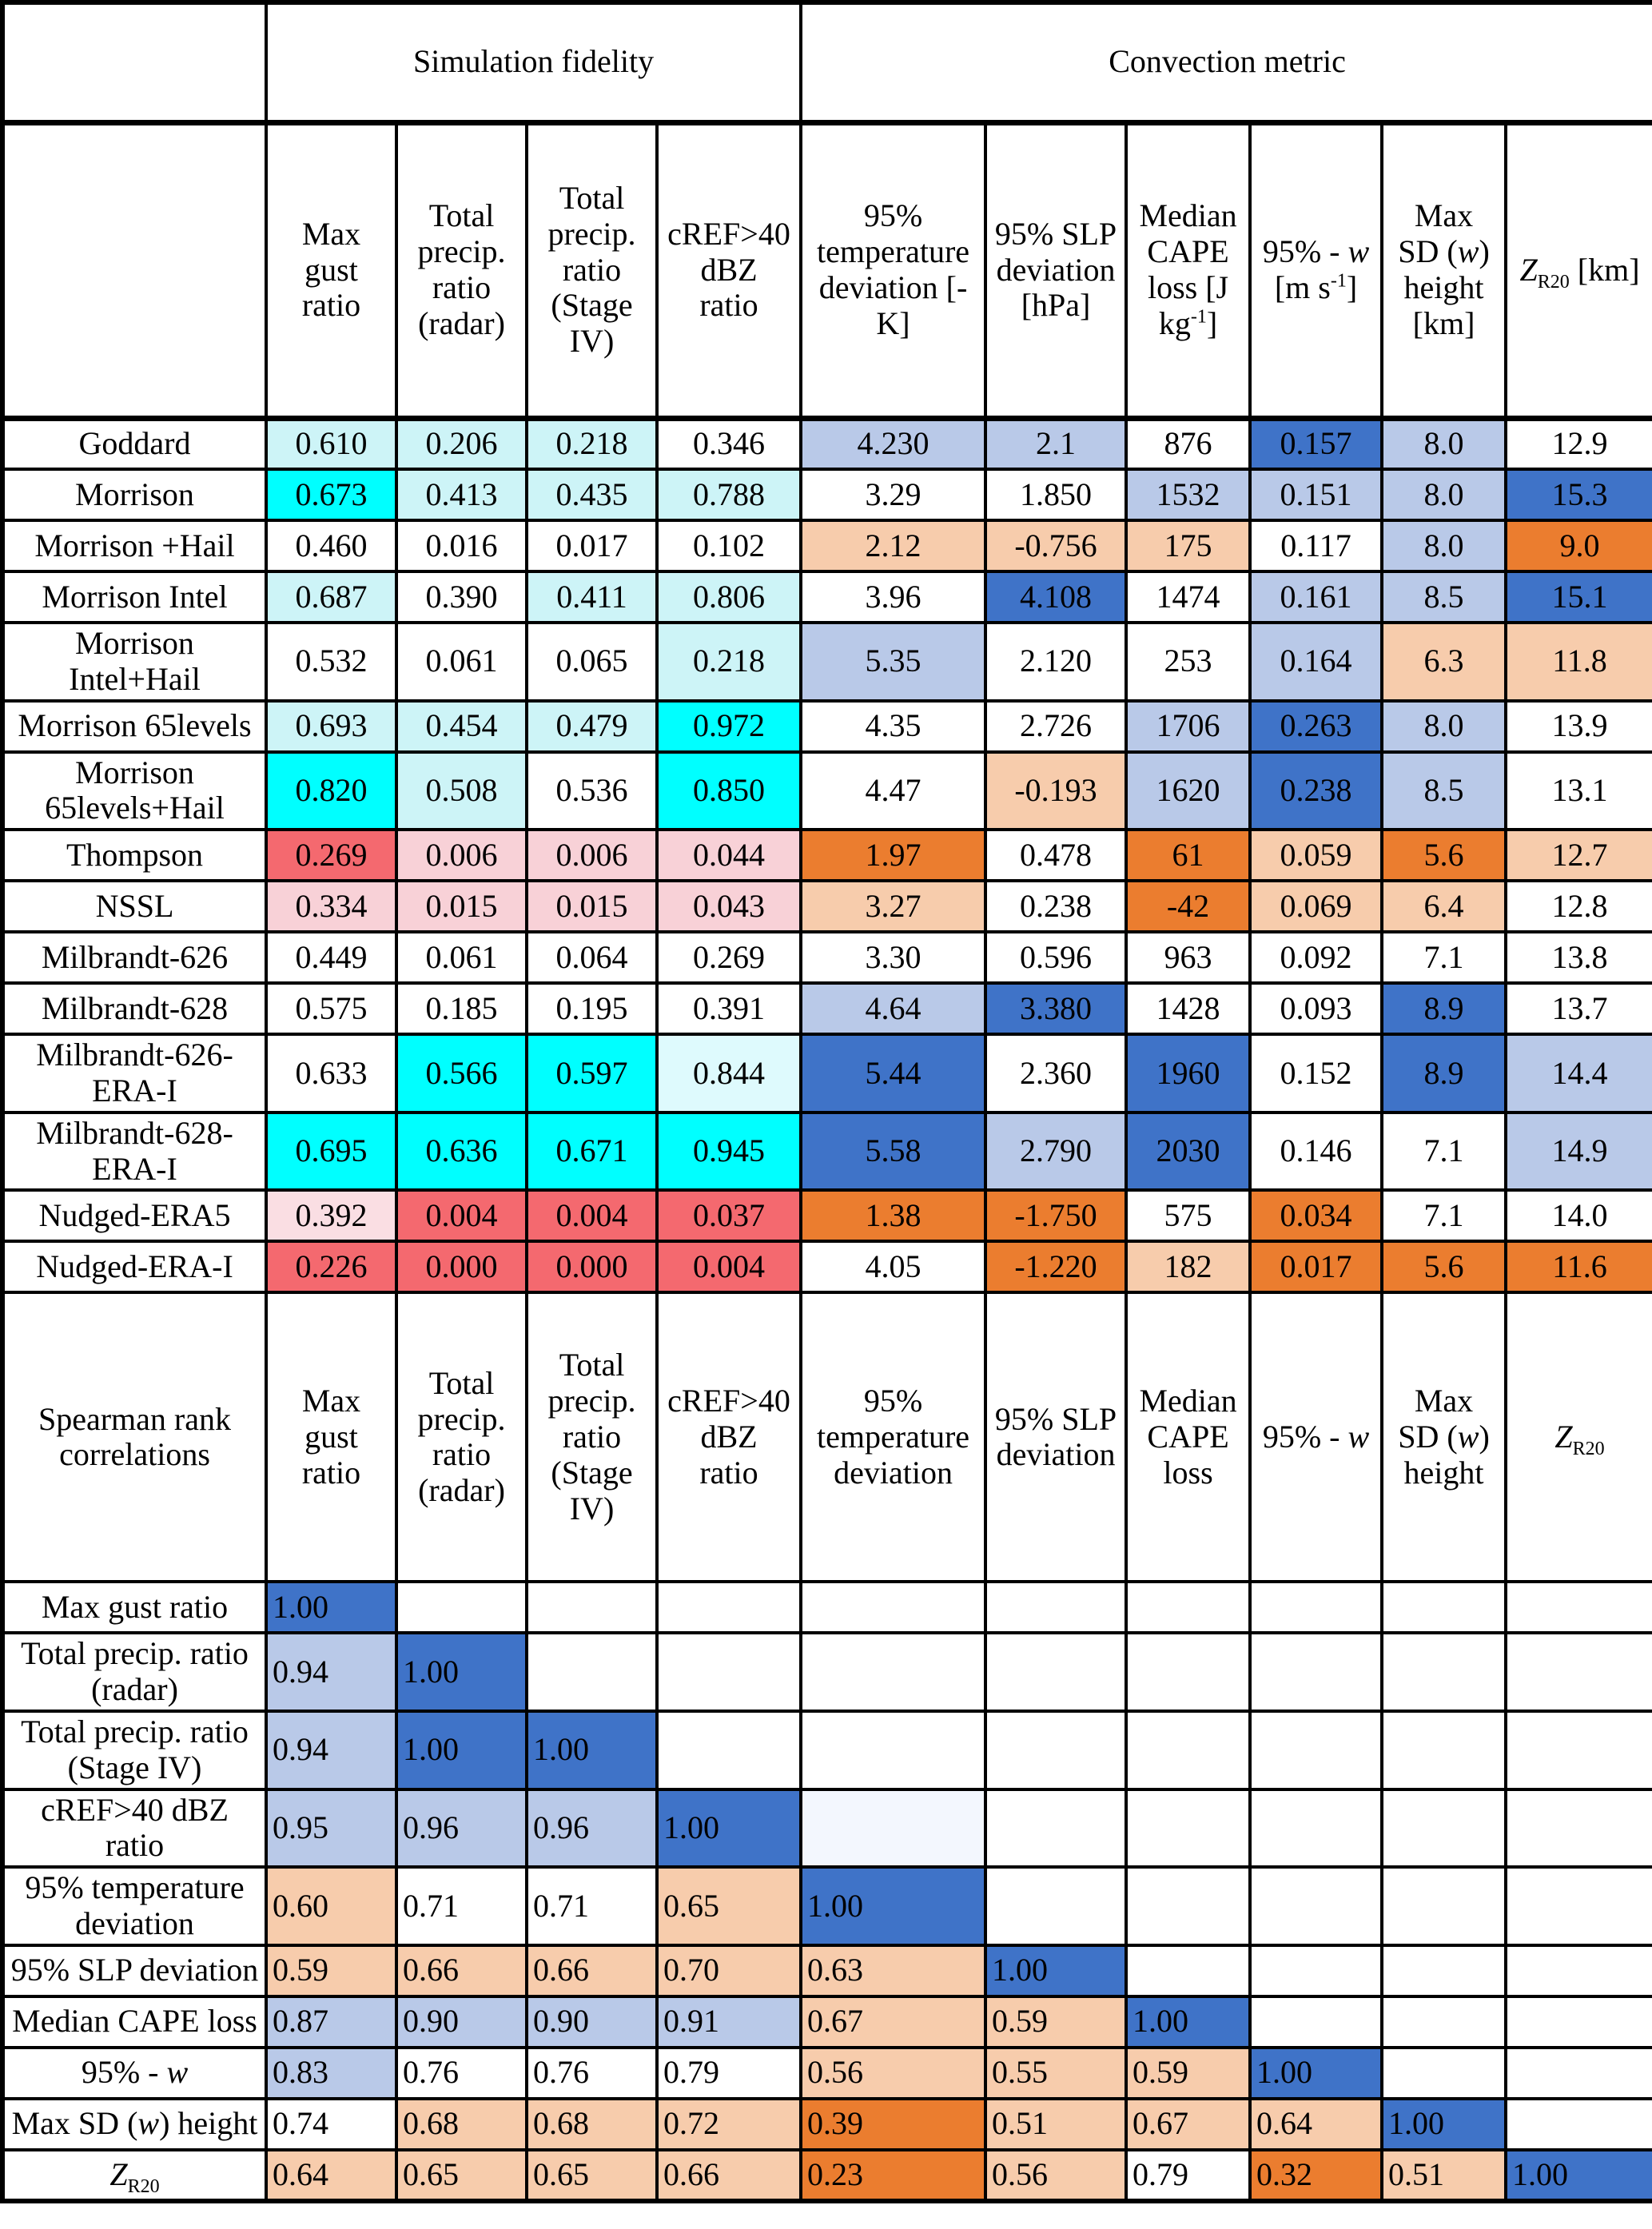  I want to click on correlation-cell: 0.70, so click(729, 1970).